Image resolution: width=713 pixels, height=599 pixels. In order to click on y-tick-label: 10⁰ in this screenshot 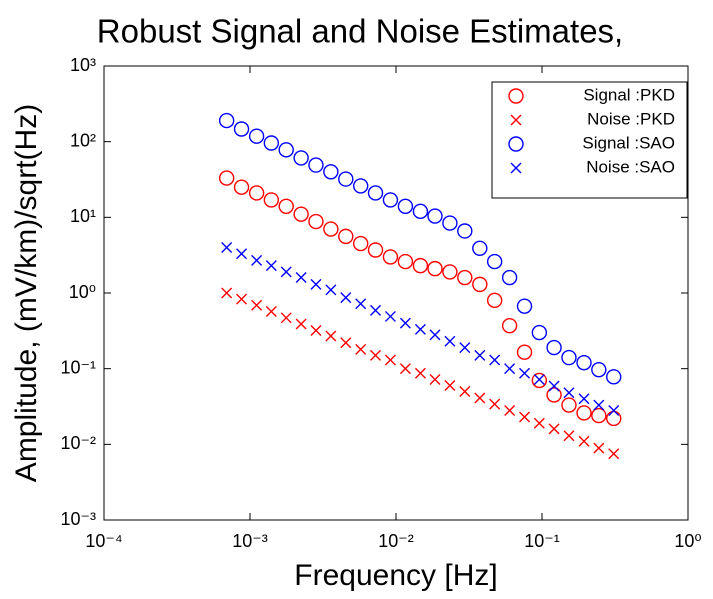, I will do `click(82, 292)`.